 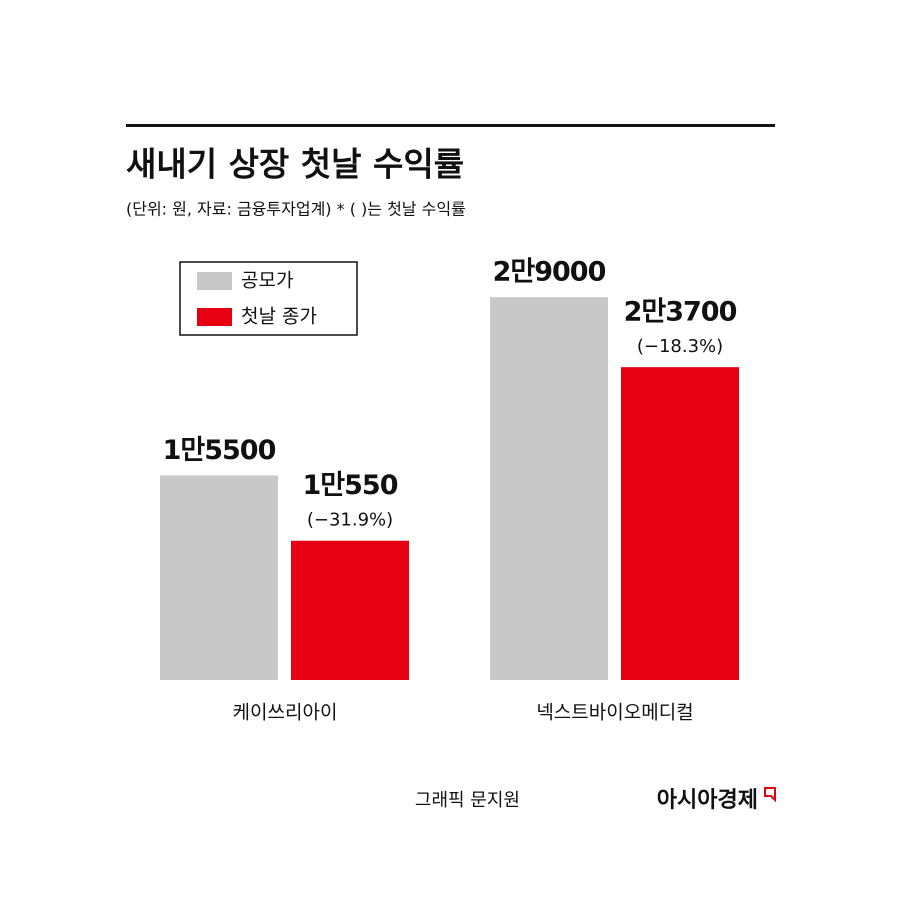 What do you see at coordinates (770, 795) in the screenshot?
I see `brand-icon` at bounding box center [770, 795].